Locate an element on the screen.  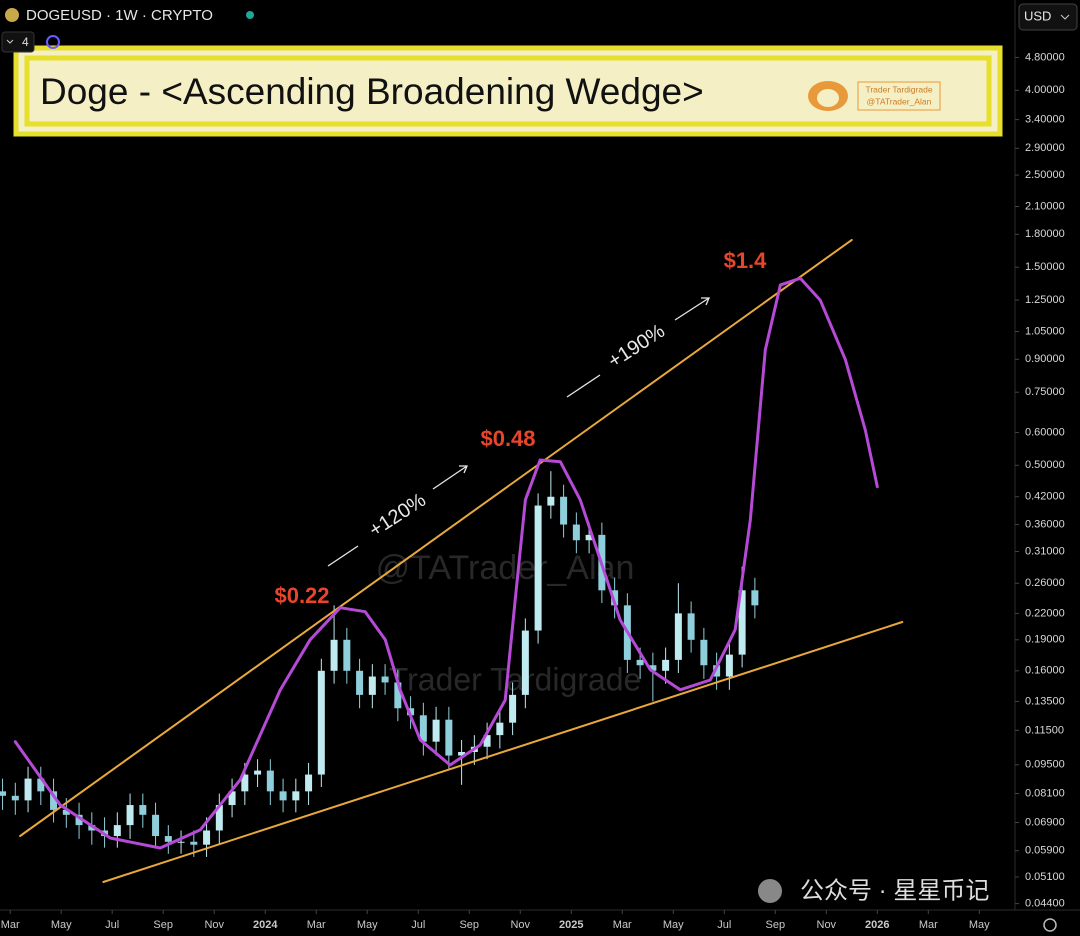
annotation: +120% is located at coordinates (397, 515).